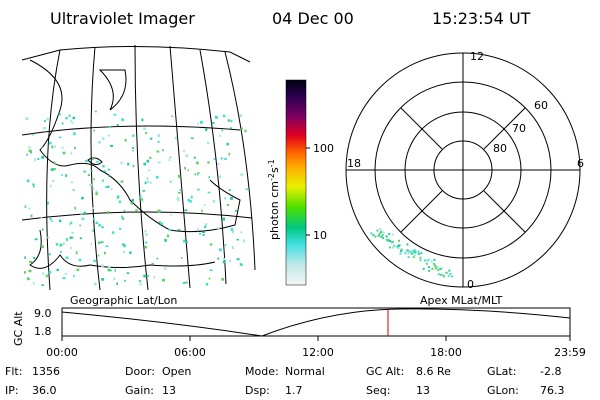  I want to click on unit-exp: -2, so click(271, 177).